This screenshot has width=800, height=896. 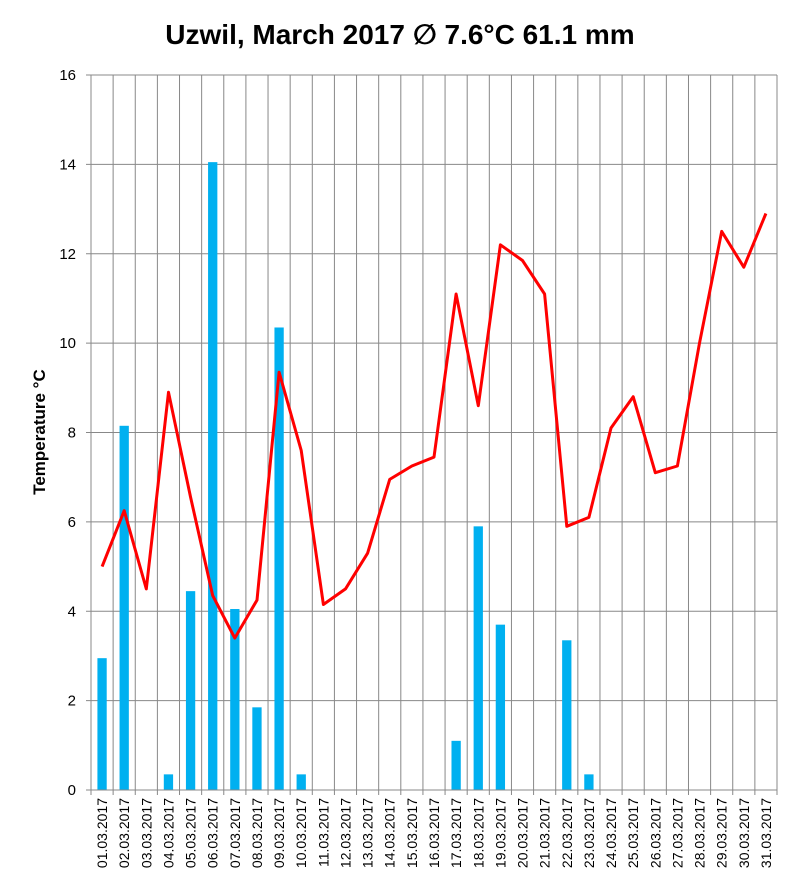 What do you see at coordinates (523, 833) in the screenshot?
I see `x-tick-label: 20.03.2017` at bounding box center [523, 833].